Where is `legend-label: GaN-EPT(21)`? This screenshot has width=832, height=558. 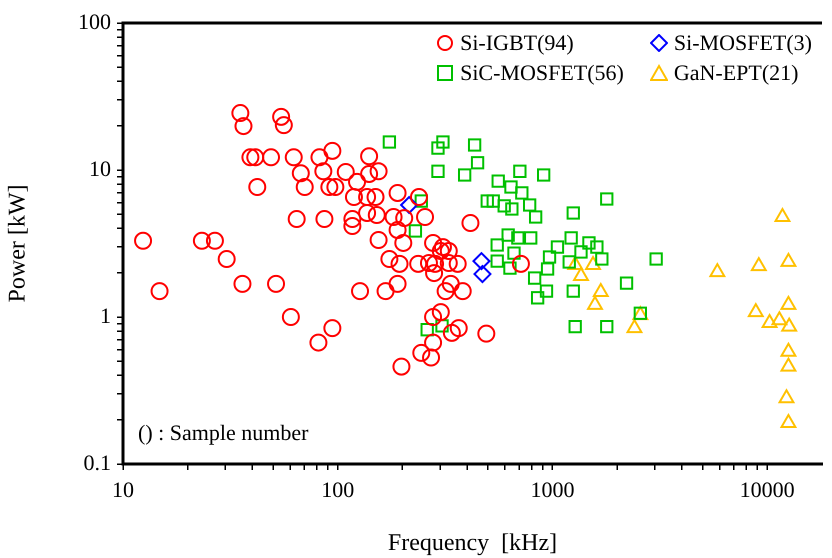 legend-label: GaN-EPT(21) is located at coordinates (736, 73).